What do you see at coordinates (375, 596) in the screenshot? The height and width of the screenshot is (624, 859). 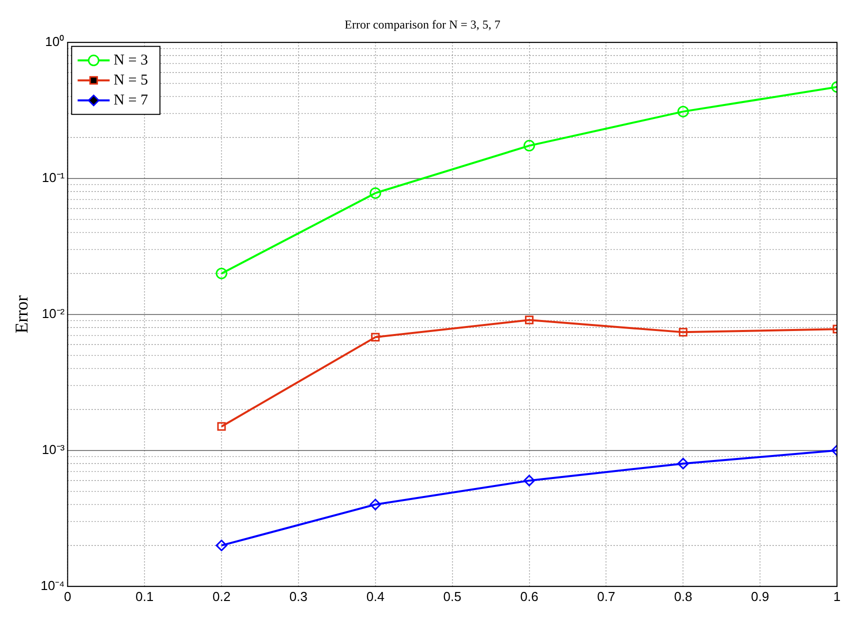 I see `x-tick-label: 0.4` at bounding box center [375, 596].